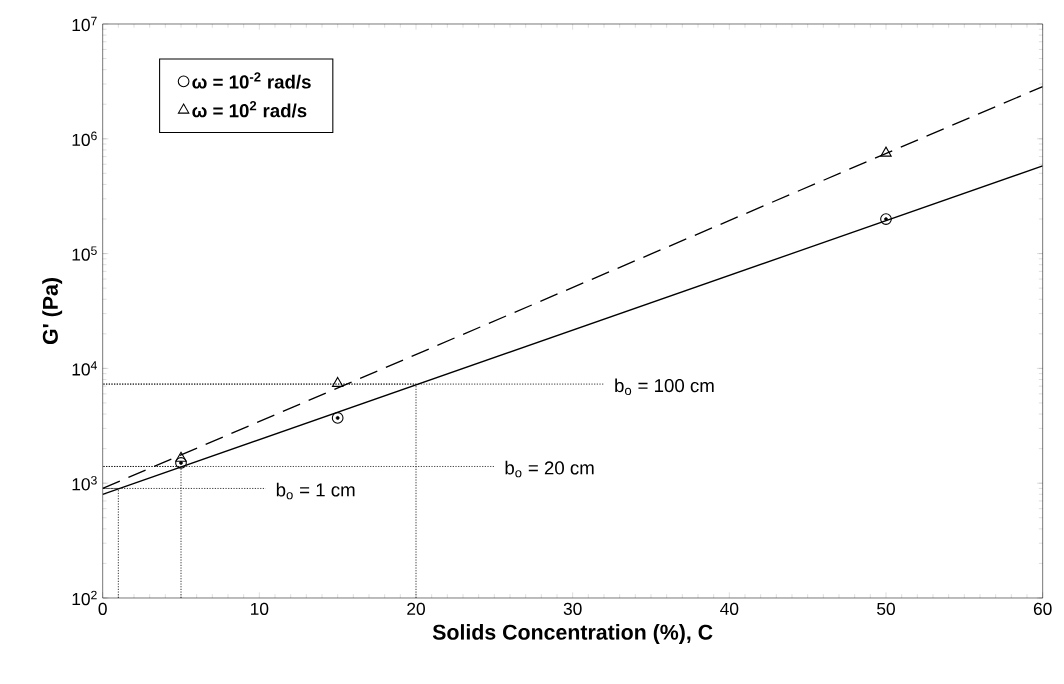 The image size is (1064, 684). What do you see at coordinates (84, 24) in the screenshot?
I see `y-tick-label: 10$^{7}$` at bounding box center [84, 24].